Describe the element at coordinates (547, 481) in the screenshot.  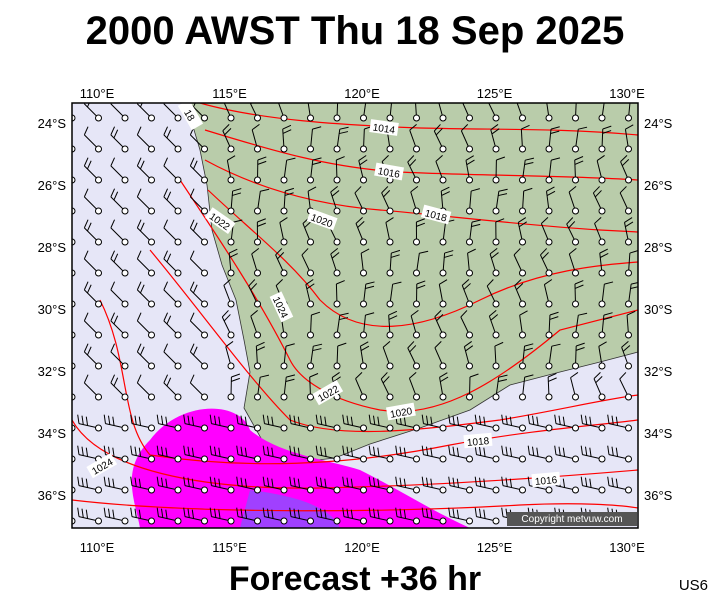
I see `isobar-label-text: 1016` at that location.